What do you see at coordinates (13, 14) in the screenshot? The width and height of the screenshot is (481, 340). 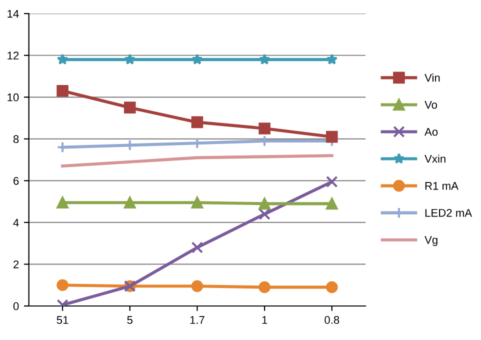 I see `y-tick-label: 14` at bounding box center [13, 14].